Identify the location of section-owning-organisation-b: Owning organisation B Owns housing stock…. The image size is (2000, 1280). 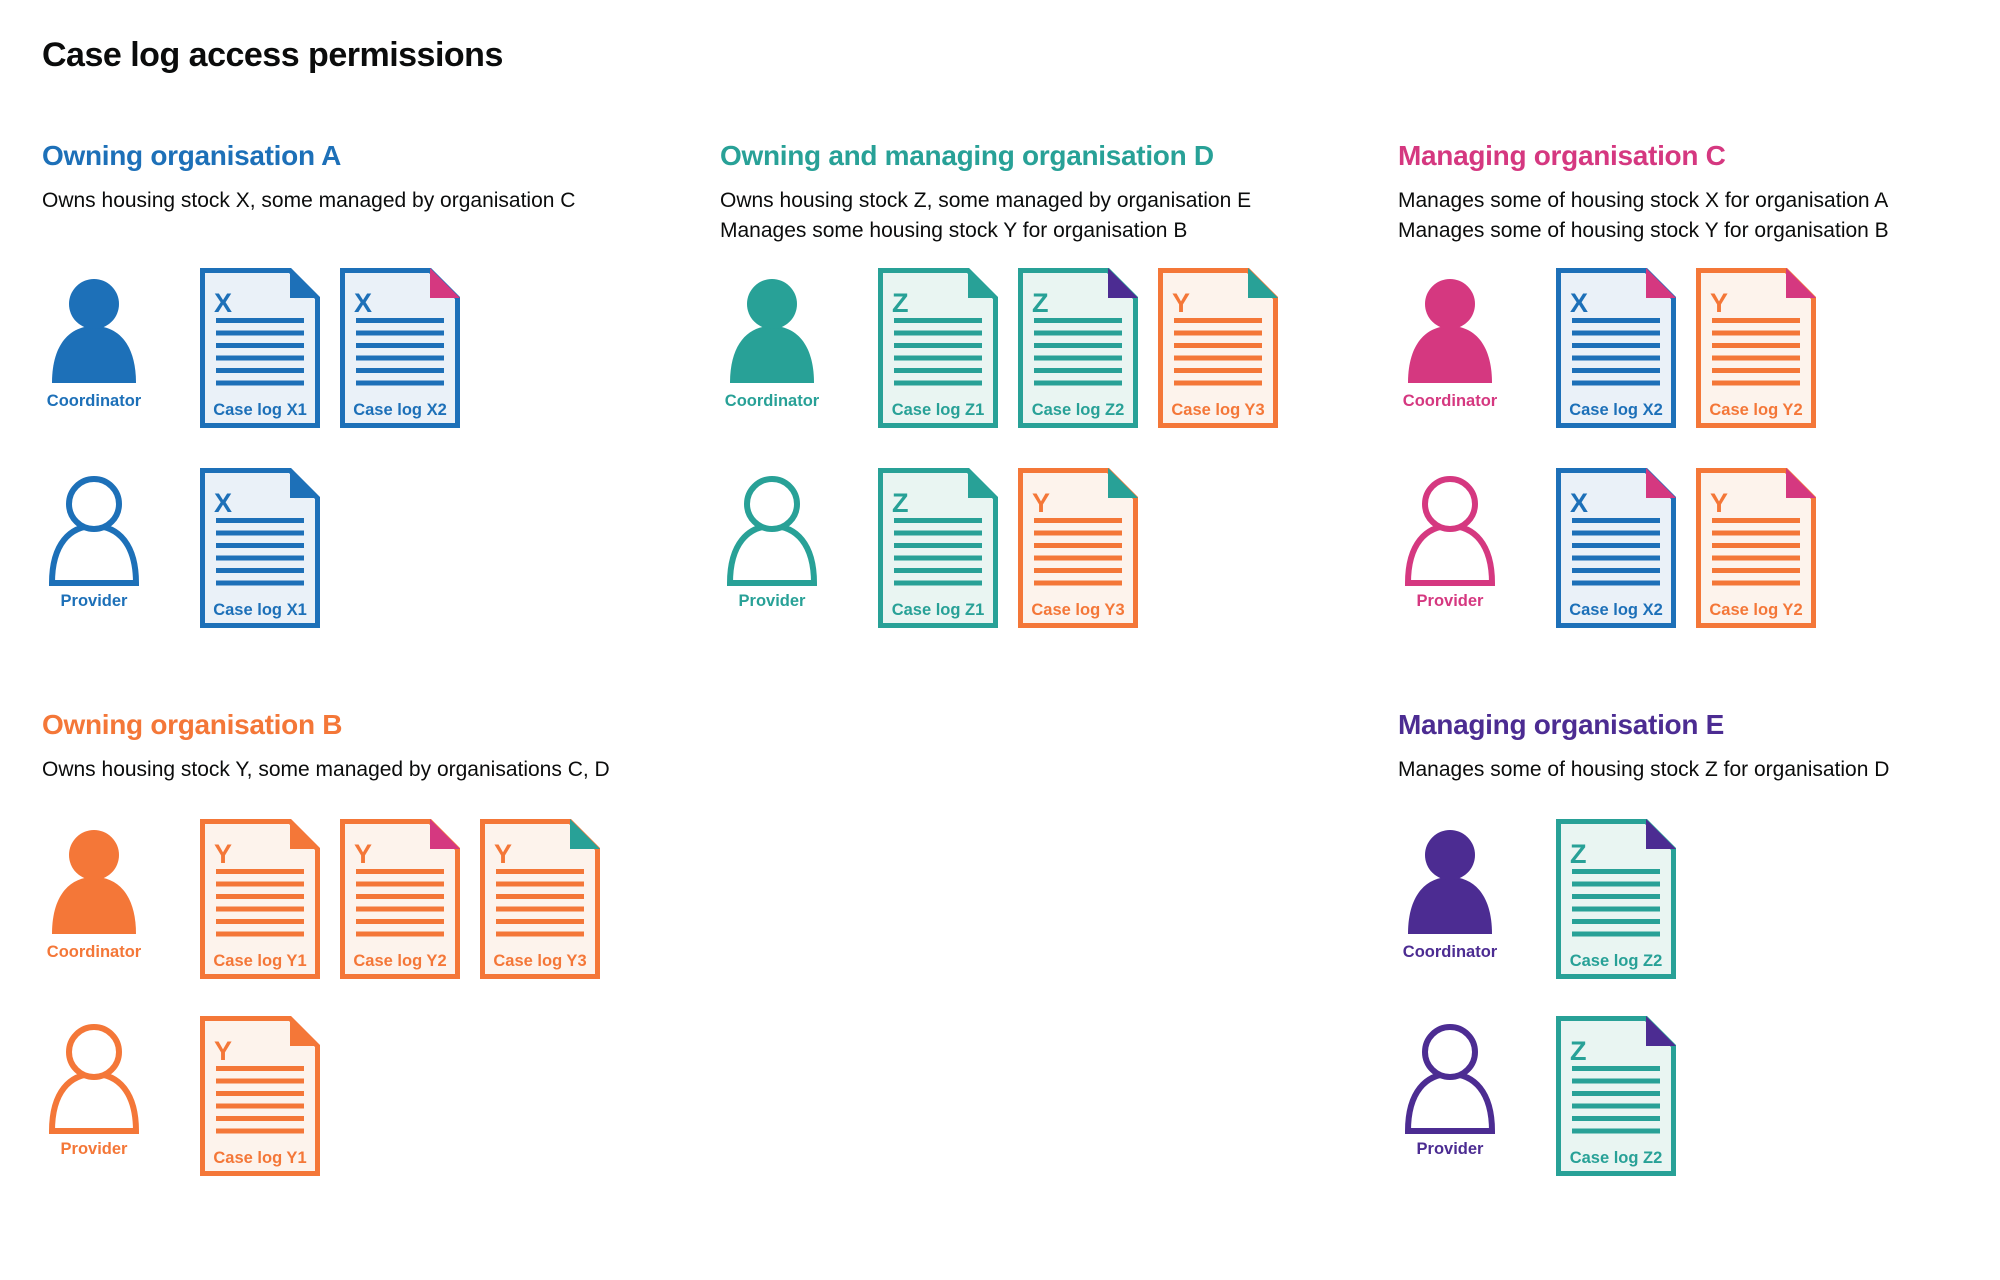
(362, 942).